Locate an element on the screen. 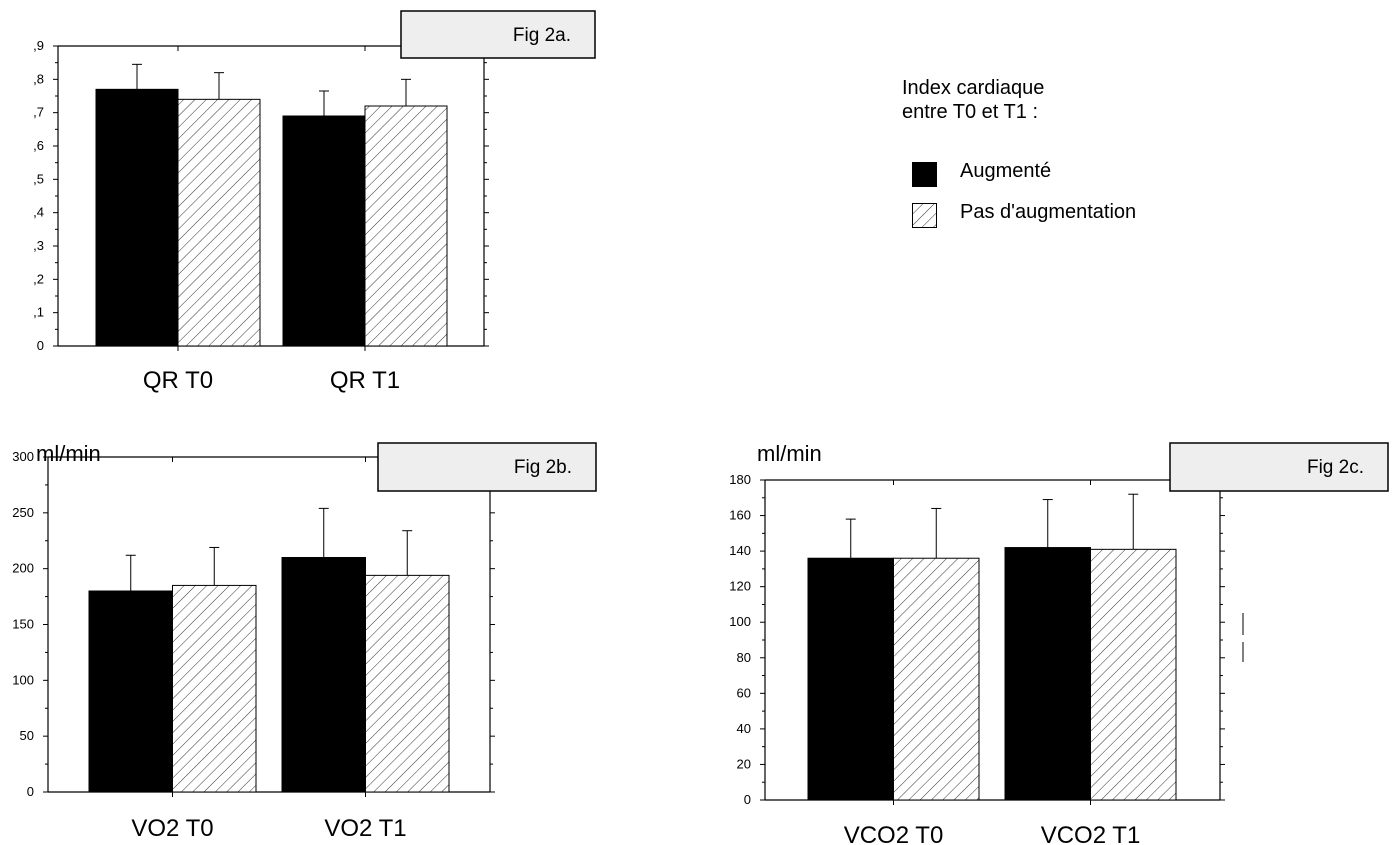  y-tick-label: ,4 is located at coordinates (38, 212).